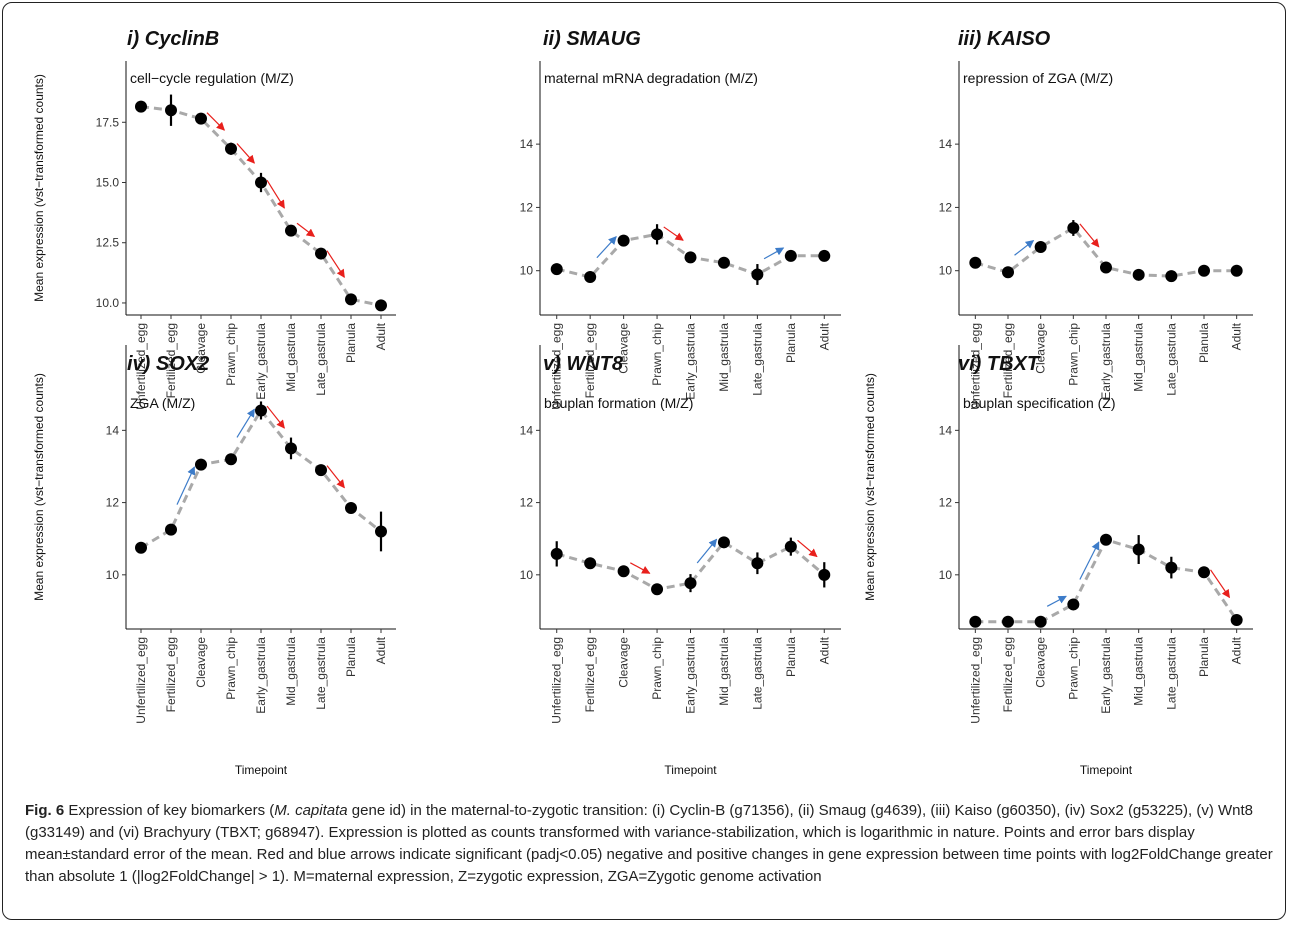 Image resolution: width=1290 pixels, height=925 pixels. I want to click on panel-title: v) WNT8, so click(583, 364).